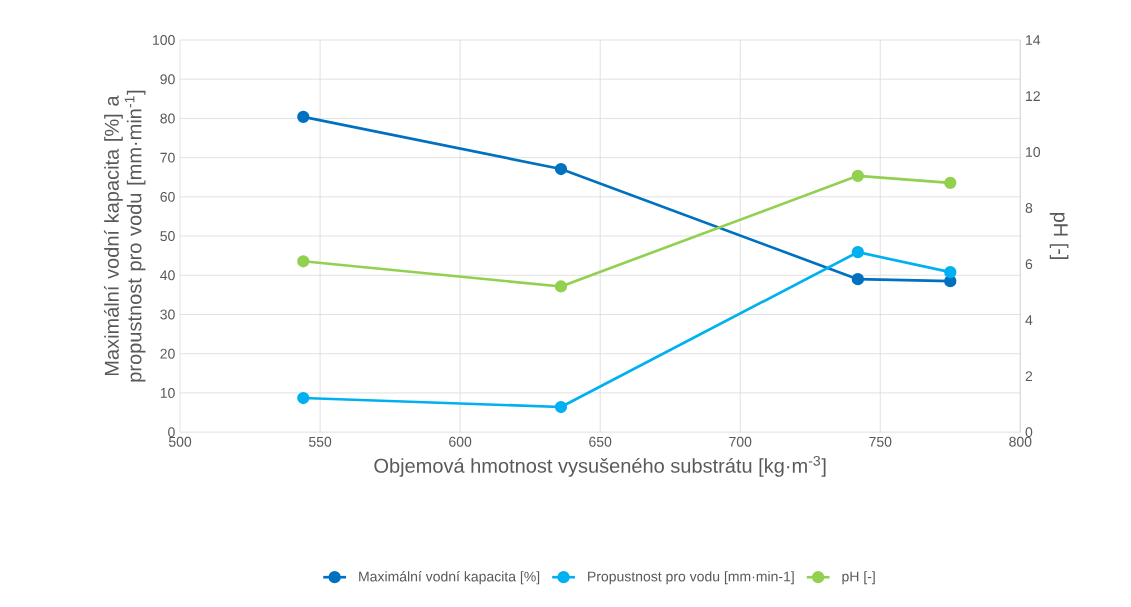  I want to click on y-tick-label: 30, so click(167, 314).